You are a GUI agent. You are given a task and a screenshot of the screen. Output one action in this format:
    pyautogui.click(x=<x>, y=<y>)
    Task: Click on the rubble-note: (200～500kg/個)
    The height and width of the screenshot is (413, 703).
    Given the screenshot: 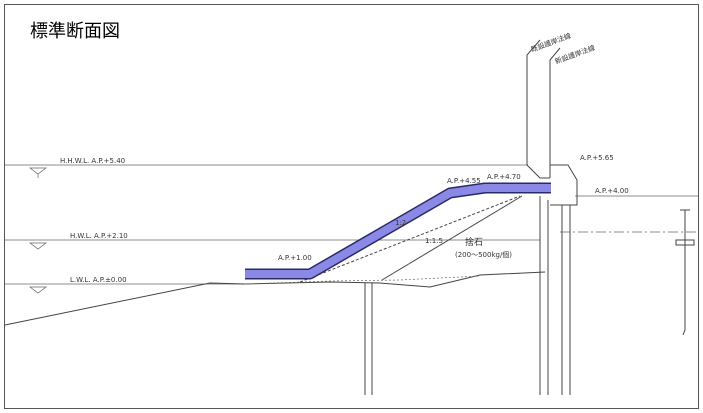 What is the action you would take?
    pyautogui.click(x=483, y=254)
    